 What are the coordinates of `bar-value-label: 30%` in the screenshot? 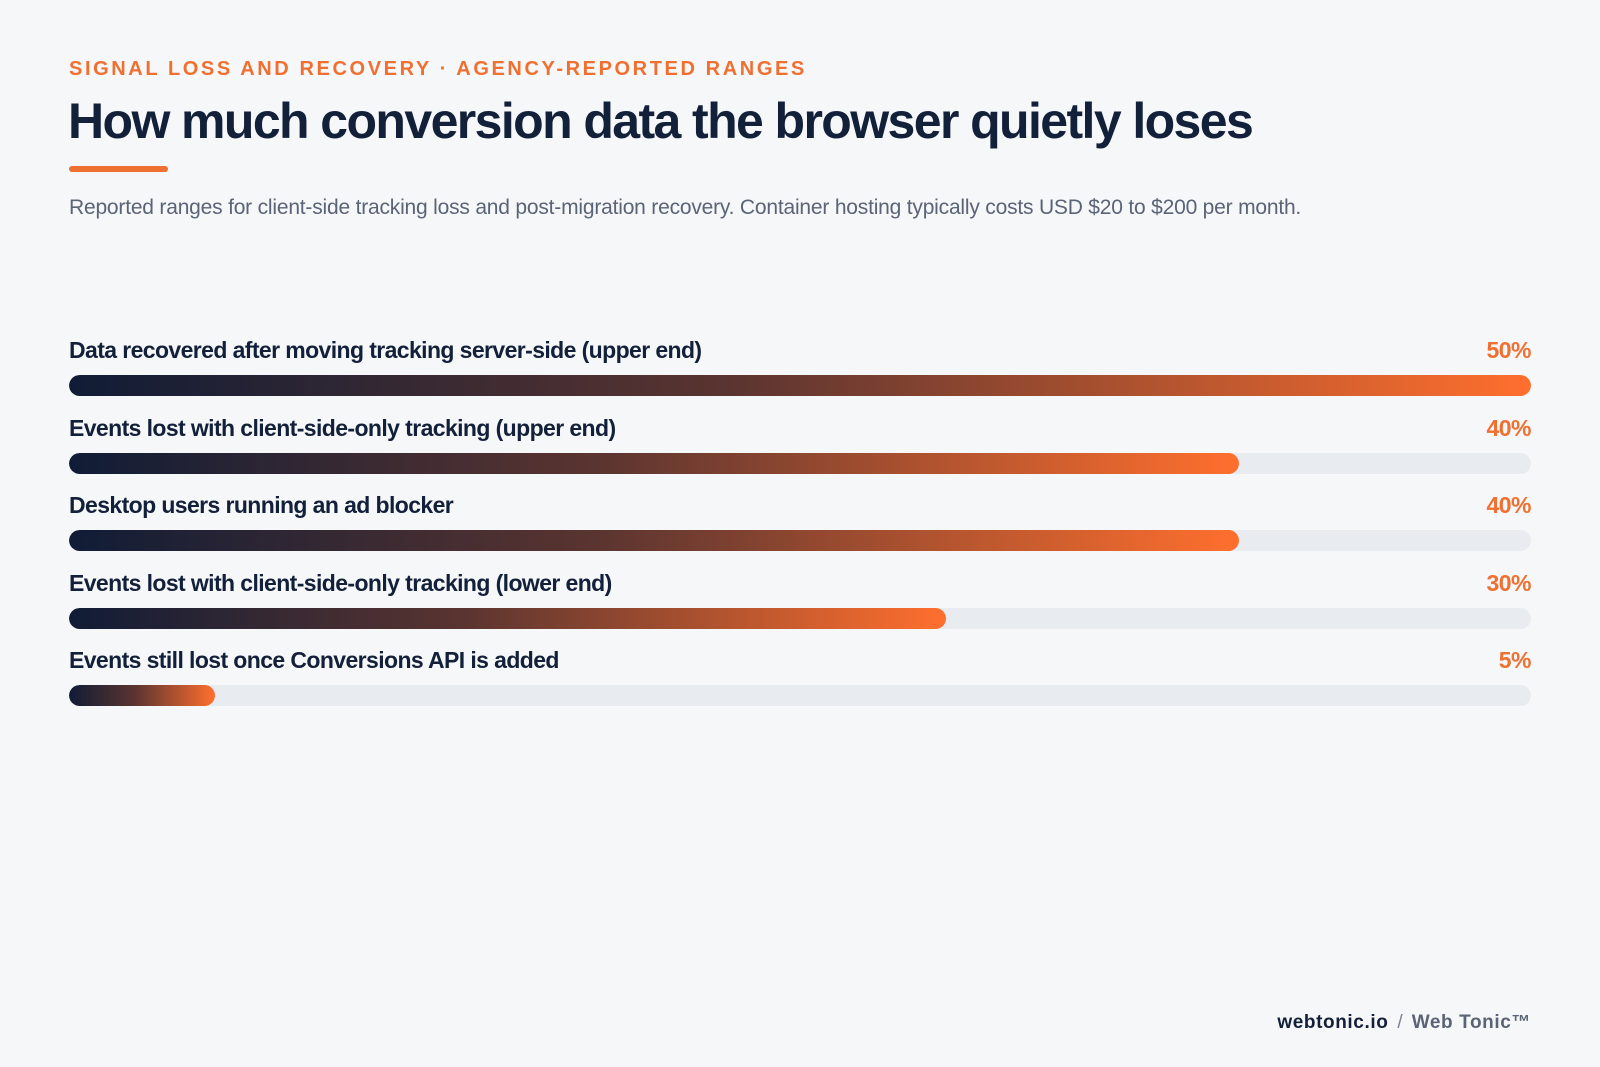 It's located at (1508, 582).